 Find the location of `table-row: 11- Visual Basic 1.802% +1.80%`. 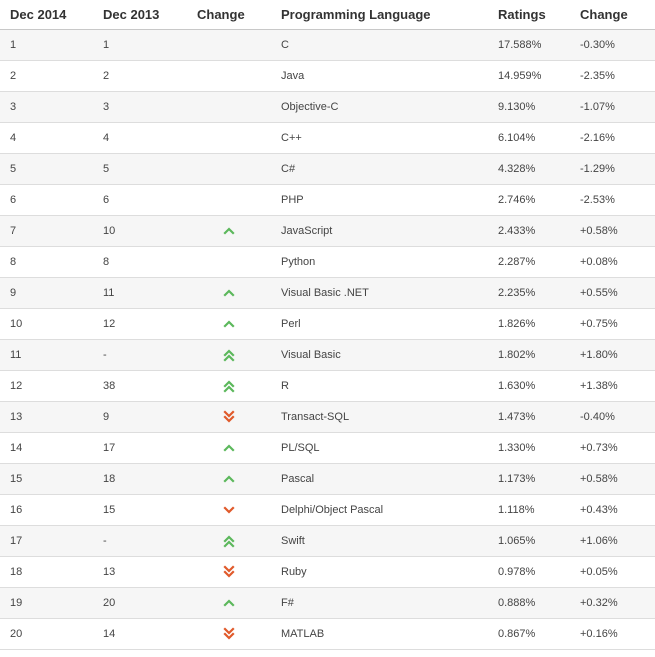

table-row: 11- Visual Basic 1.802% +1.80% is located at coordinates (327, 355).